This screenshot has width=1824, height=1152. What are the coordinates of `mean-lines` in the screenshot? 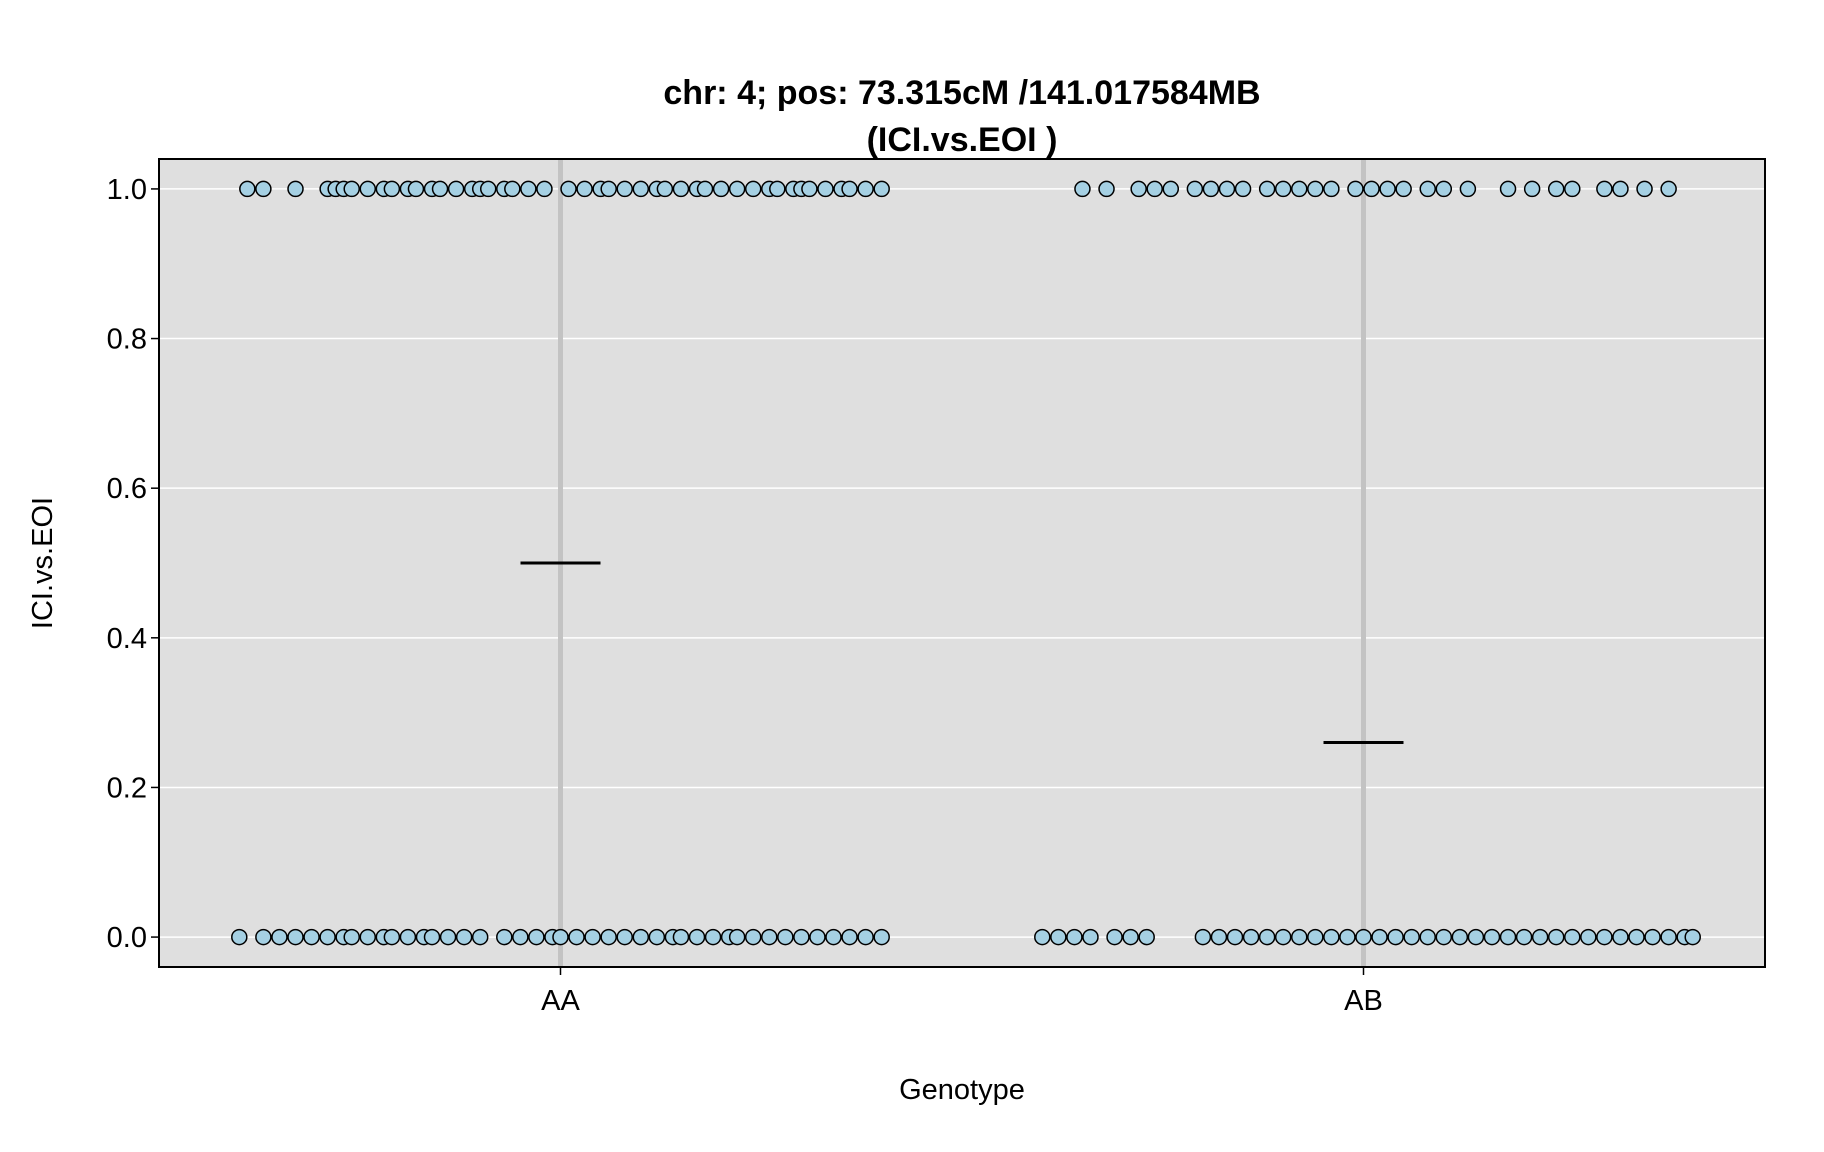 It's located at (962, 653).